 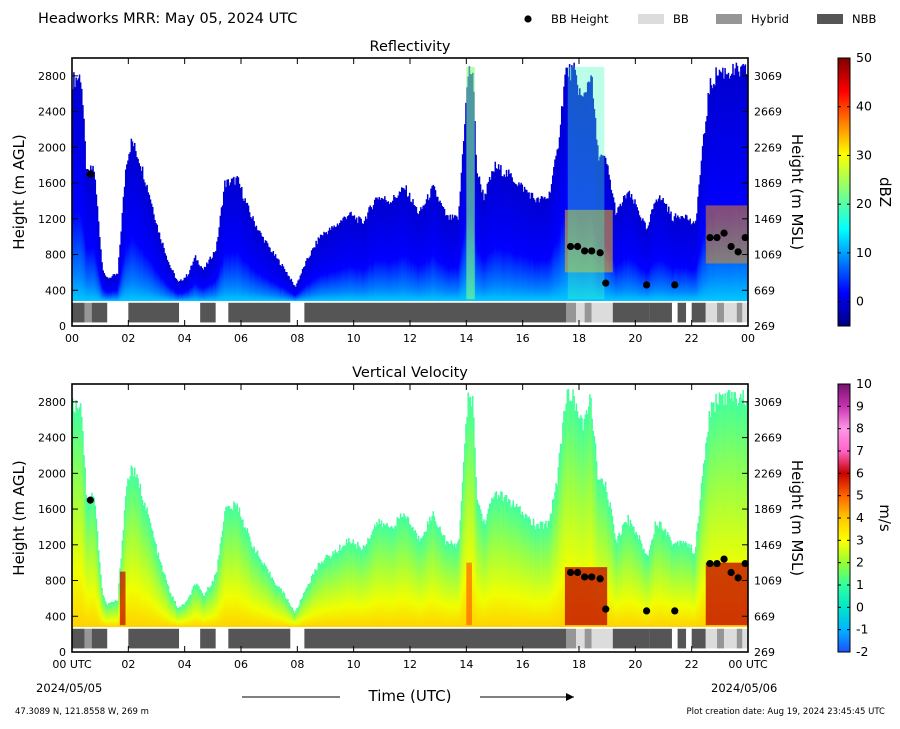 What do you see at coordinates (55, 581) in the screenshot?
I see `y-tick-label: 800` at bounding box center [55, 581].